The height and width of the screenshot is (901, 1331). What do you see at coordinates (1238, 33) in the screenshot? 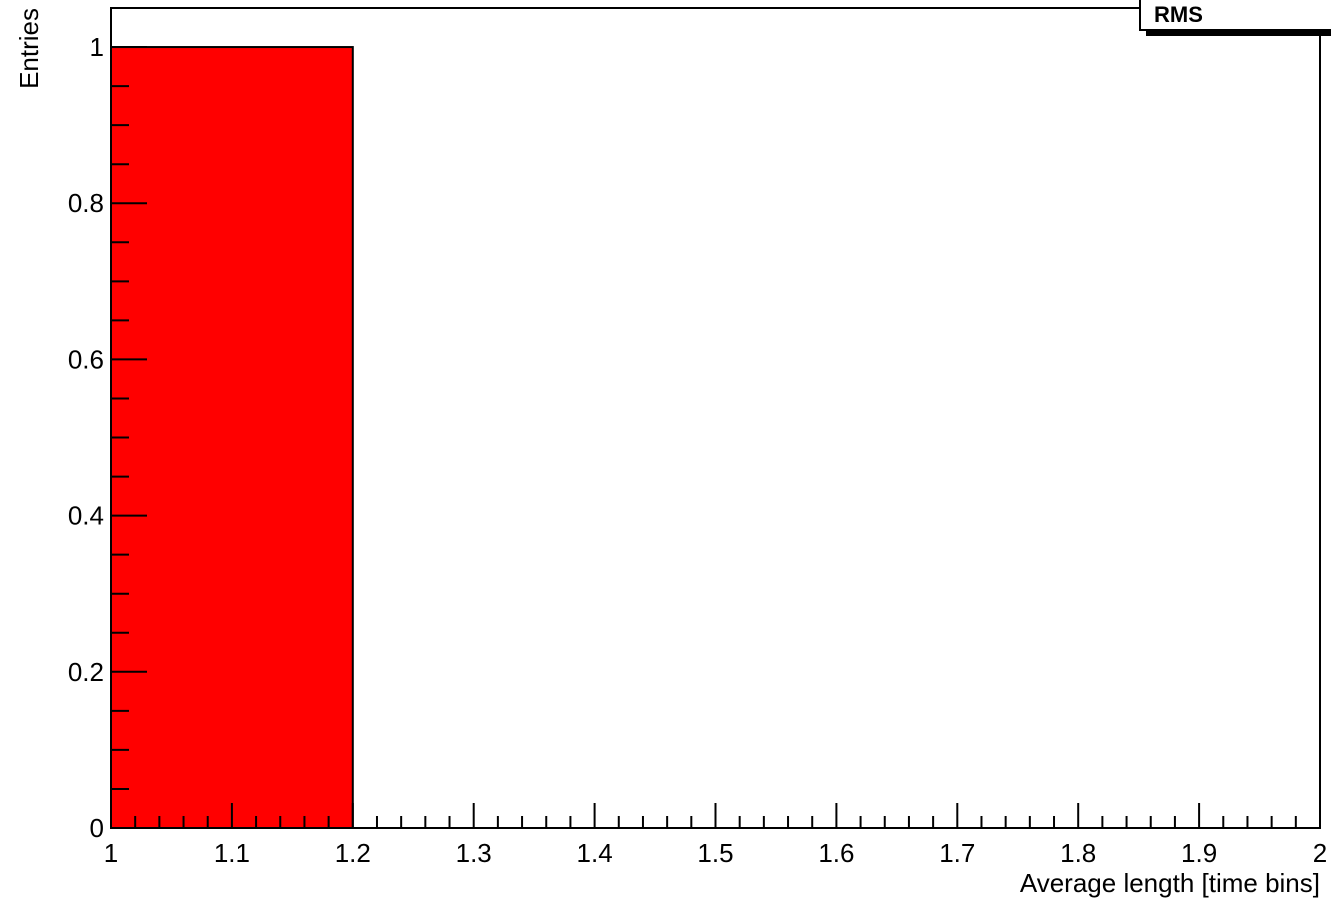
I see `stats-box-shadow` at bounding box center [1238, 33].